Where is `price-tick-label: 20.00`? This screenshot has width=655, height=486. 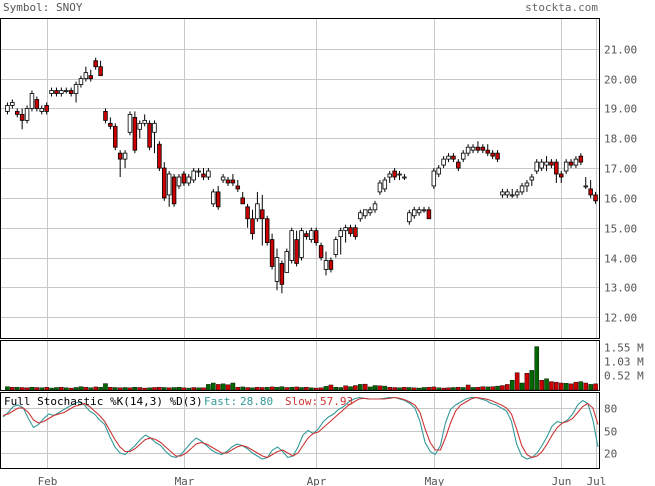
price-tick-label: 20.00 is located at coordinates (620, 80).